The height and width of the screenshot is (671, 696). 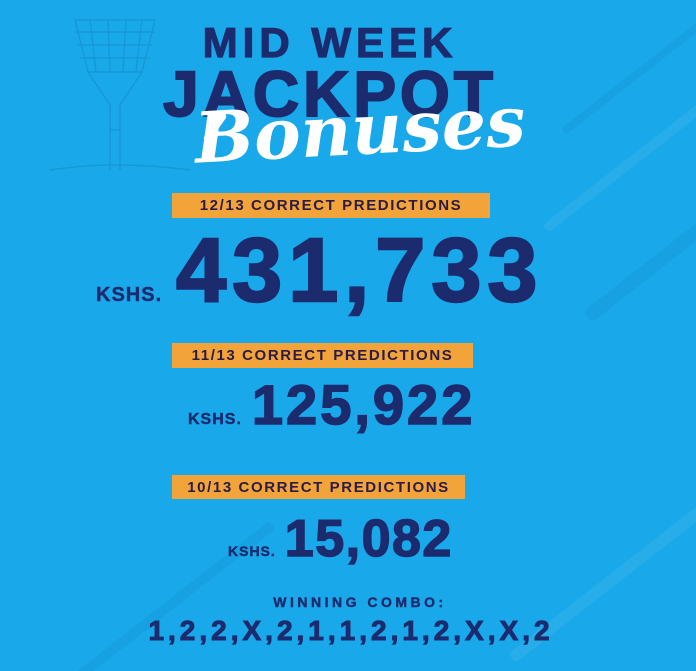 I want to click on tier-amount-row: KSHS. 431,733, so click(x=320, y=271).